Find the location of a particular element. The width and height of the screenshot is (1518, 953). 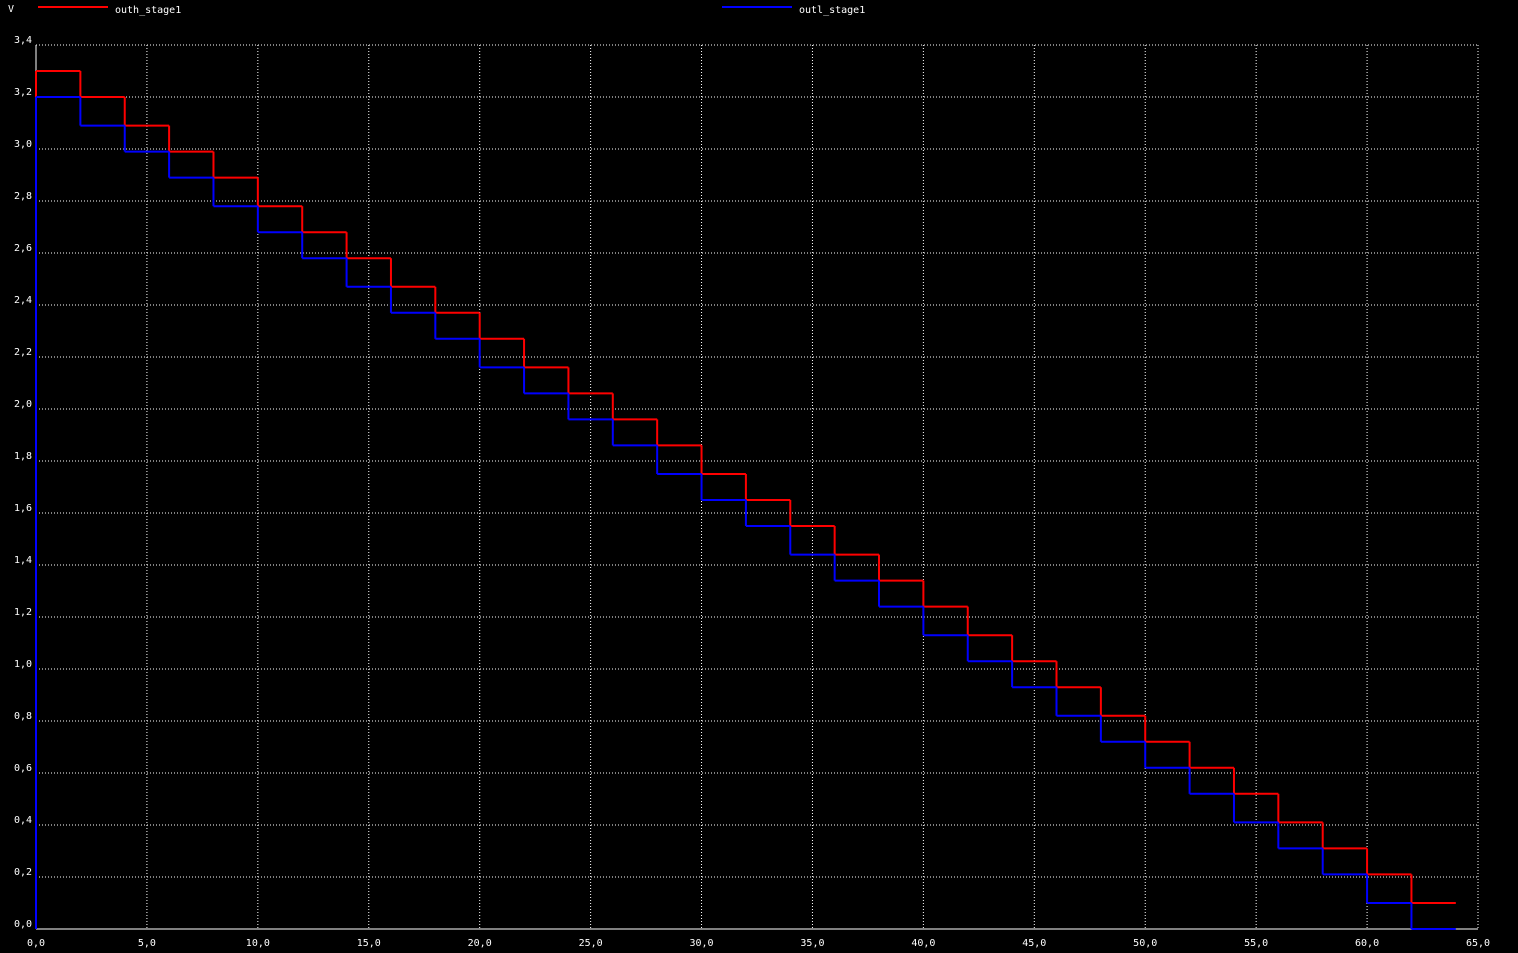

x-tick-label: 35,0 is located at coordinates (812, 943).